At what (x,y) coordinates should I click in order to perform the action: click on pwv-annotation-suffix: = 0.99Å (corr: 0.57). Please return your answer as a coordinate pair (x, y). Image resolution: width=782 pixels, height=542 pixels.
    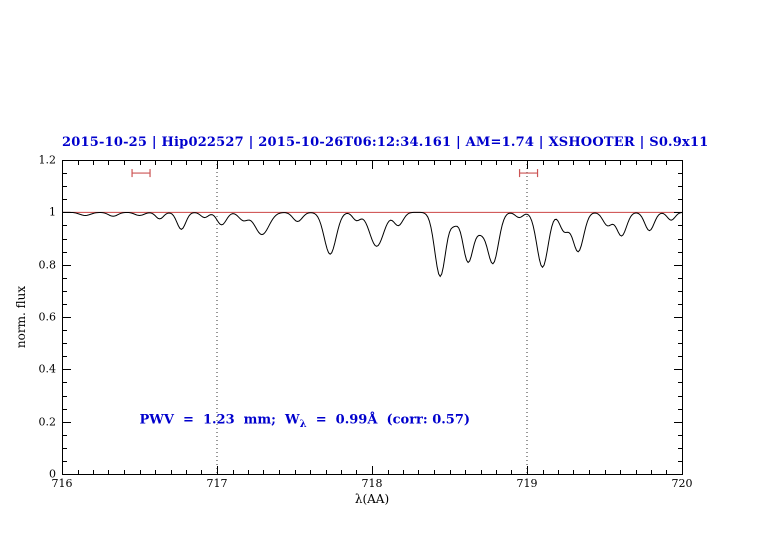
    Looking at the image, I should click on (388, 419).